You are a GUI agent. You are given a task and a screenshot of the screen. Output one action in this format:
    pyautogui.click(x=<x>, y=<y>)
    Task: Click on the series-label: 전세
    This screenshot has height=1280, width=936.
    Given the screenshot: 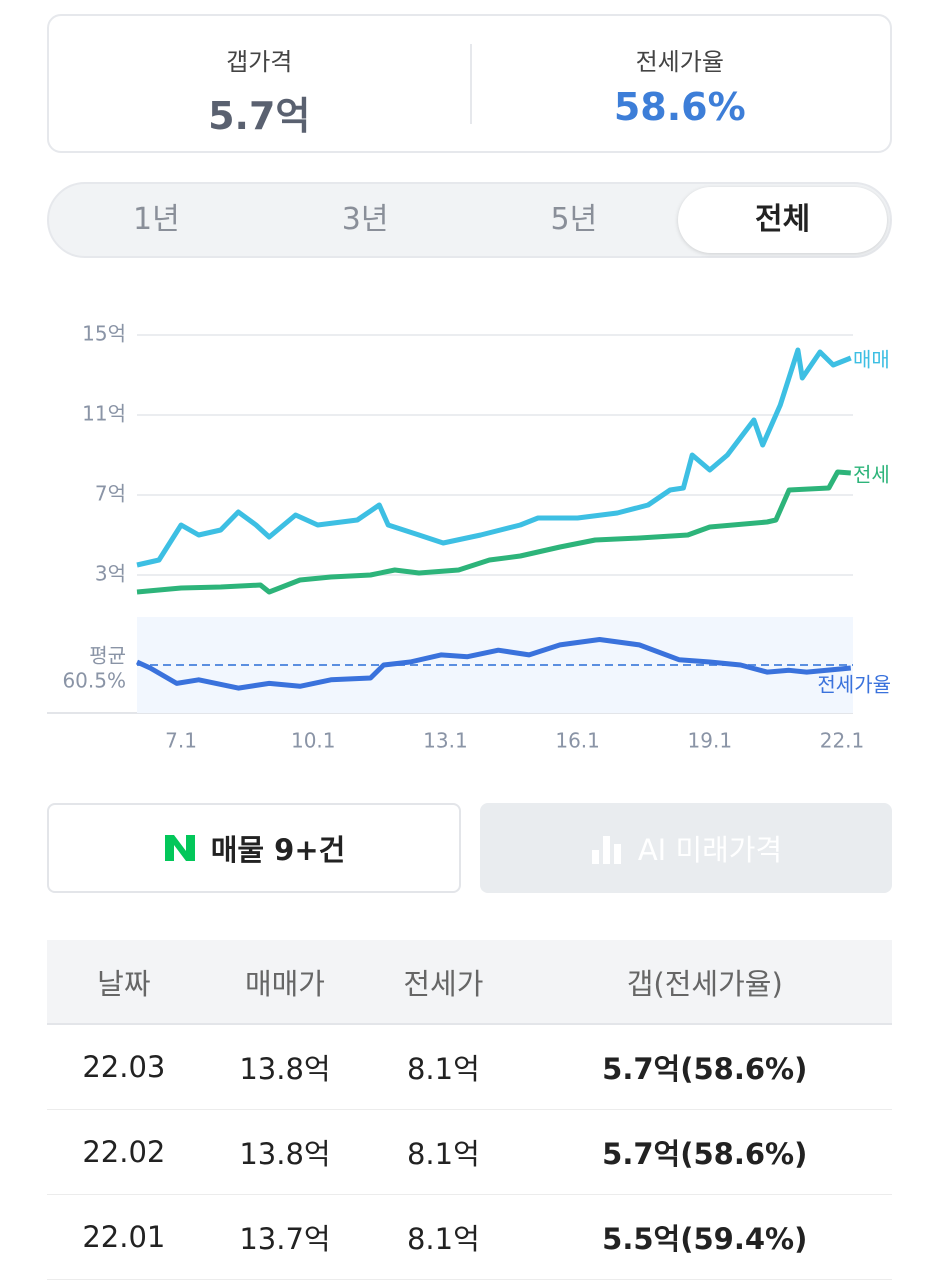 What is the action you would take?
    pyautogui.click(x=871, y=475)
    